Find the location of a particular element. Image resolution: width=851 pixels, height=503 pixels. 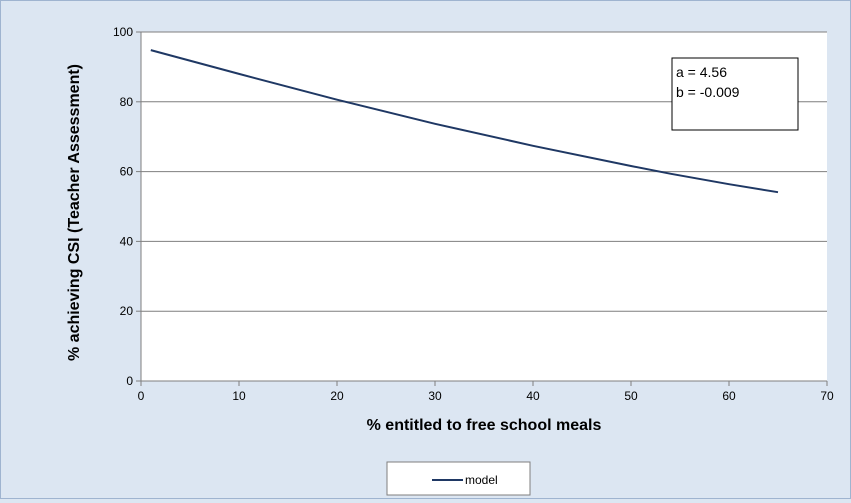

x-tick-label: 10 is located at coordinates (239, 396).